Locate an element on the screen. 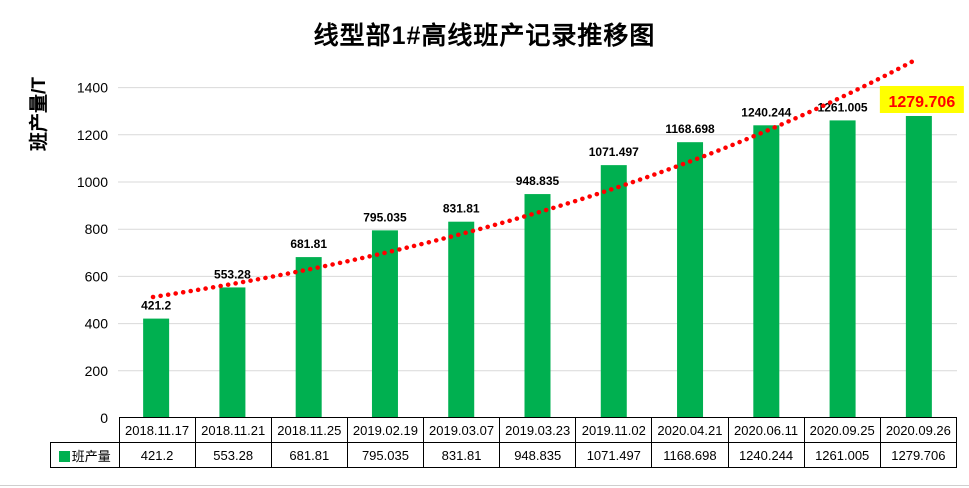  chart-title: 线型部1#高线班产记录推移图 is located at coordinates (484, 36).